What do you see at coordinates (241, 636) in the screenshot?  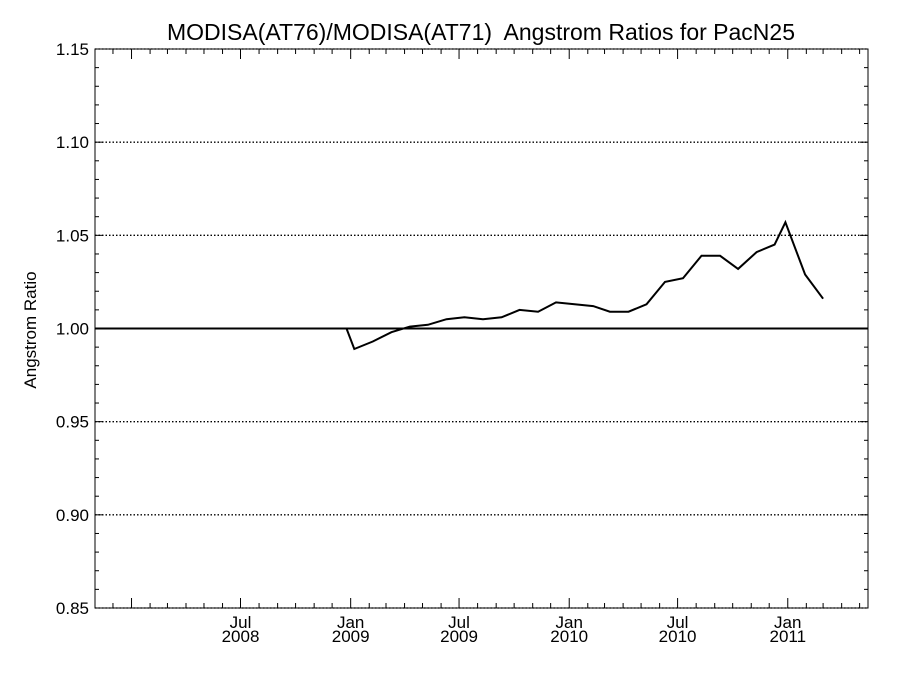 I see `x-tick-label-year: 2008` at bounding box center [241, 636].